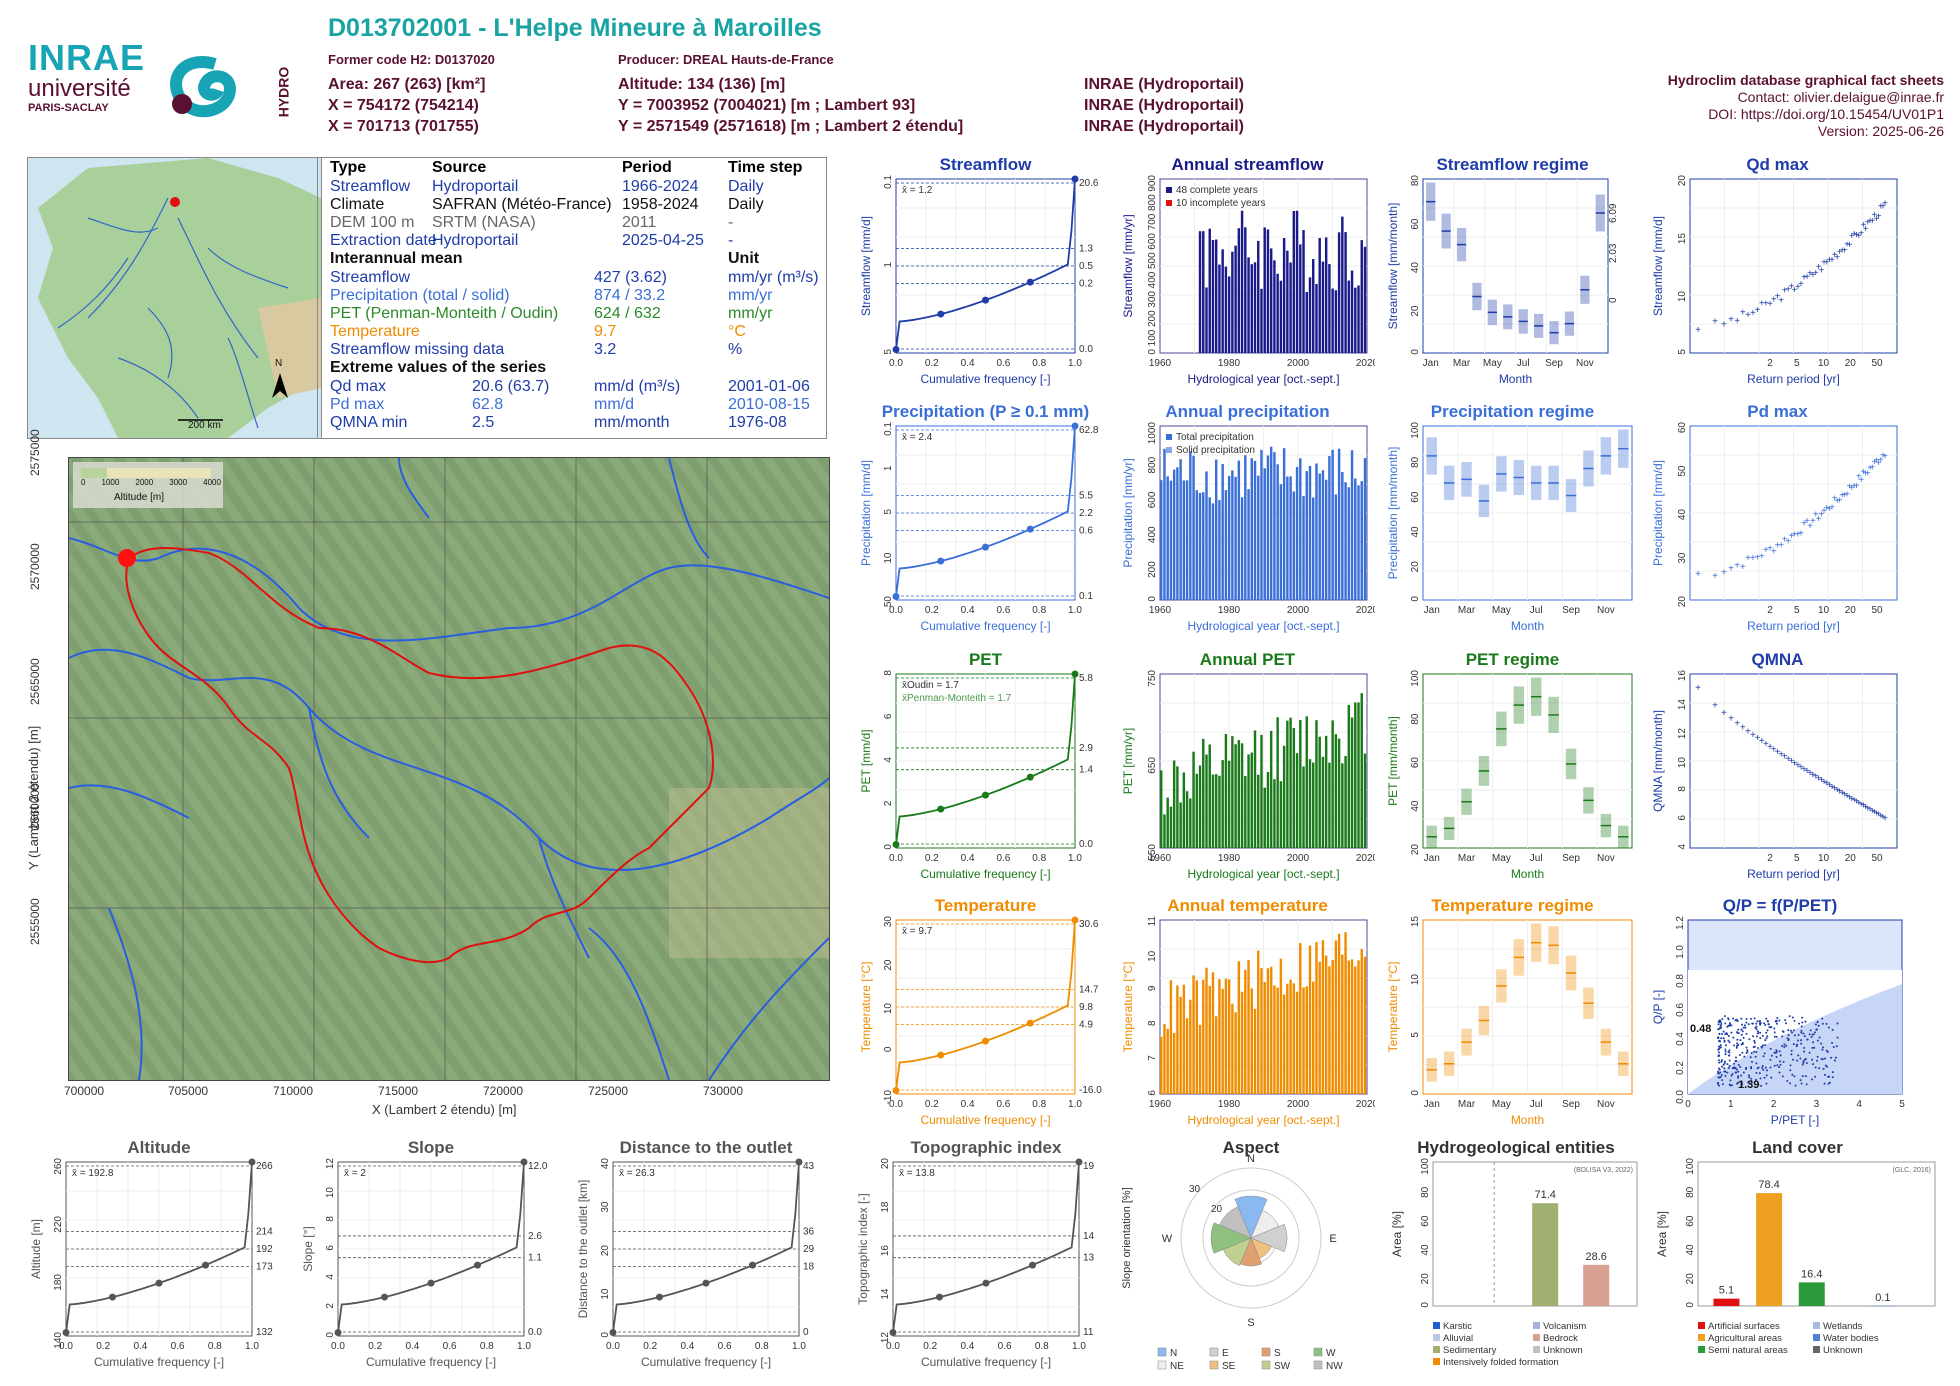 This screenshot has width=1960, height=1386. Describe the element at coordinates (1777, 659) in the screenshot. I see `chart-title: QMNA` at that location.